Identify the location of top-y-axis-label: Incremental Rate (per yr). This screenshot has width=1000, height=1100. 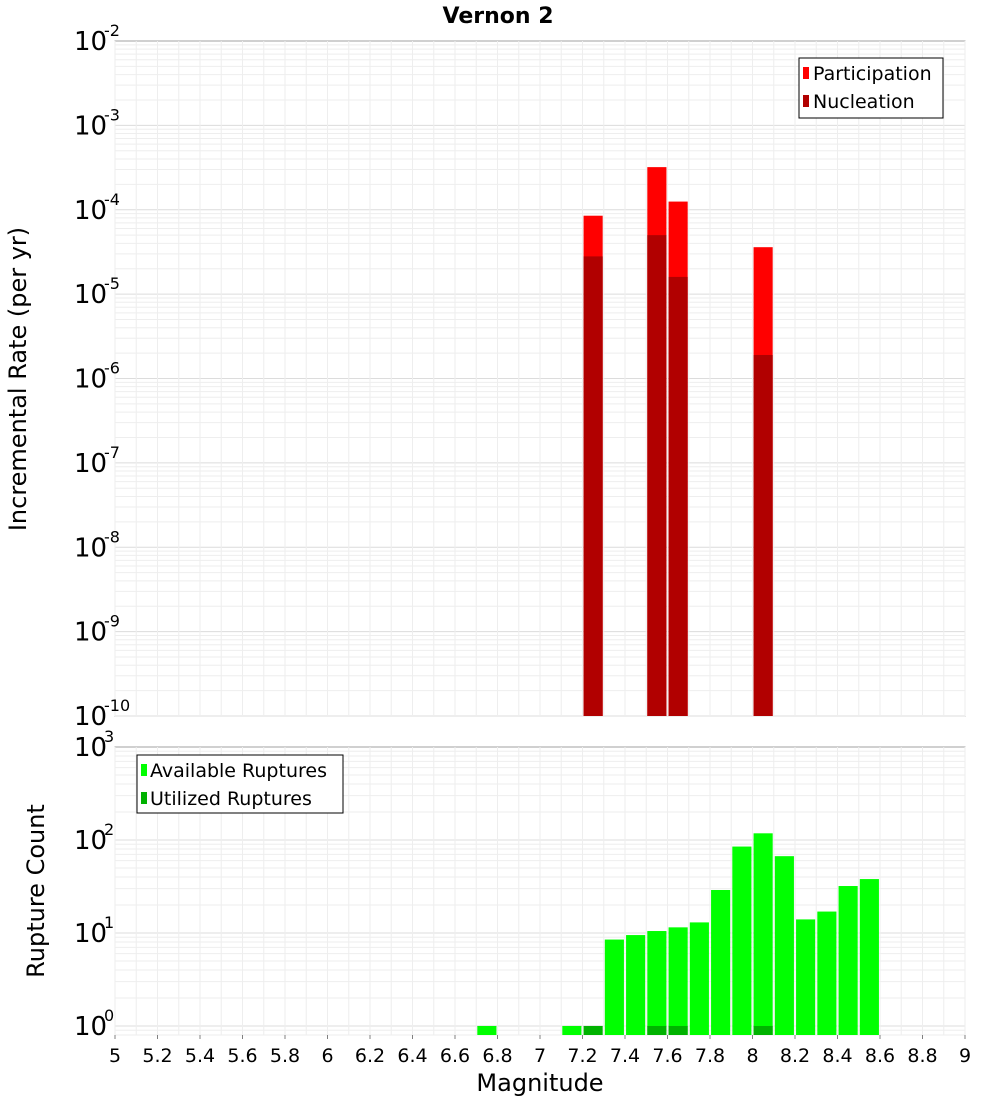
(18, 379).